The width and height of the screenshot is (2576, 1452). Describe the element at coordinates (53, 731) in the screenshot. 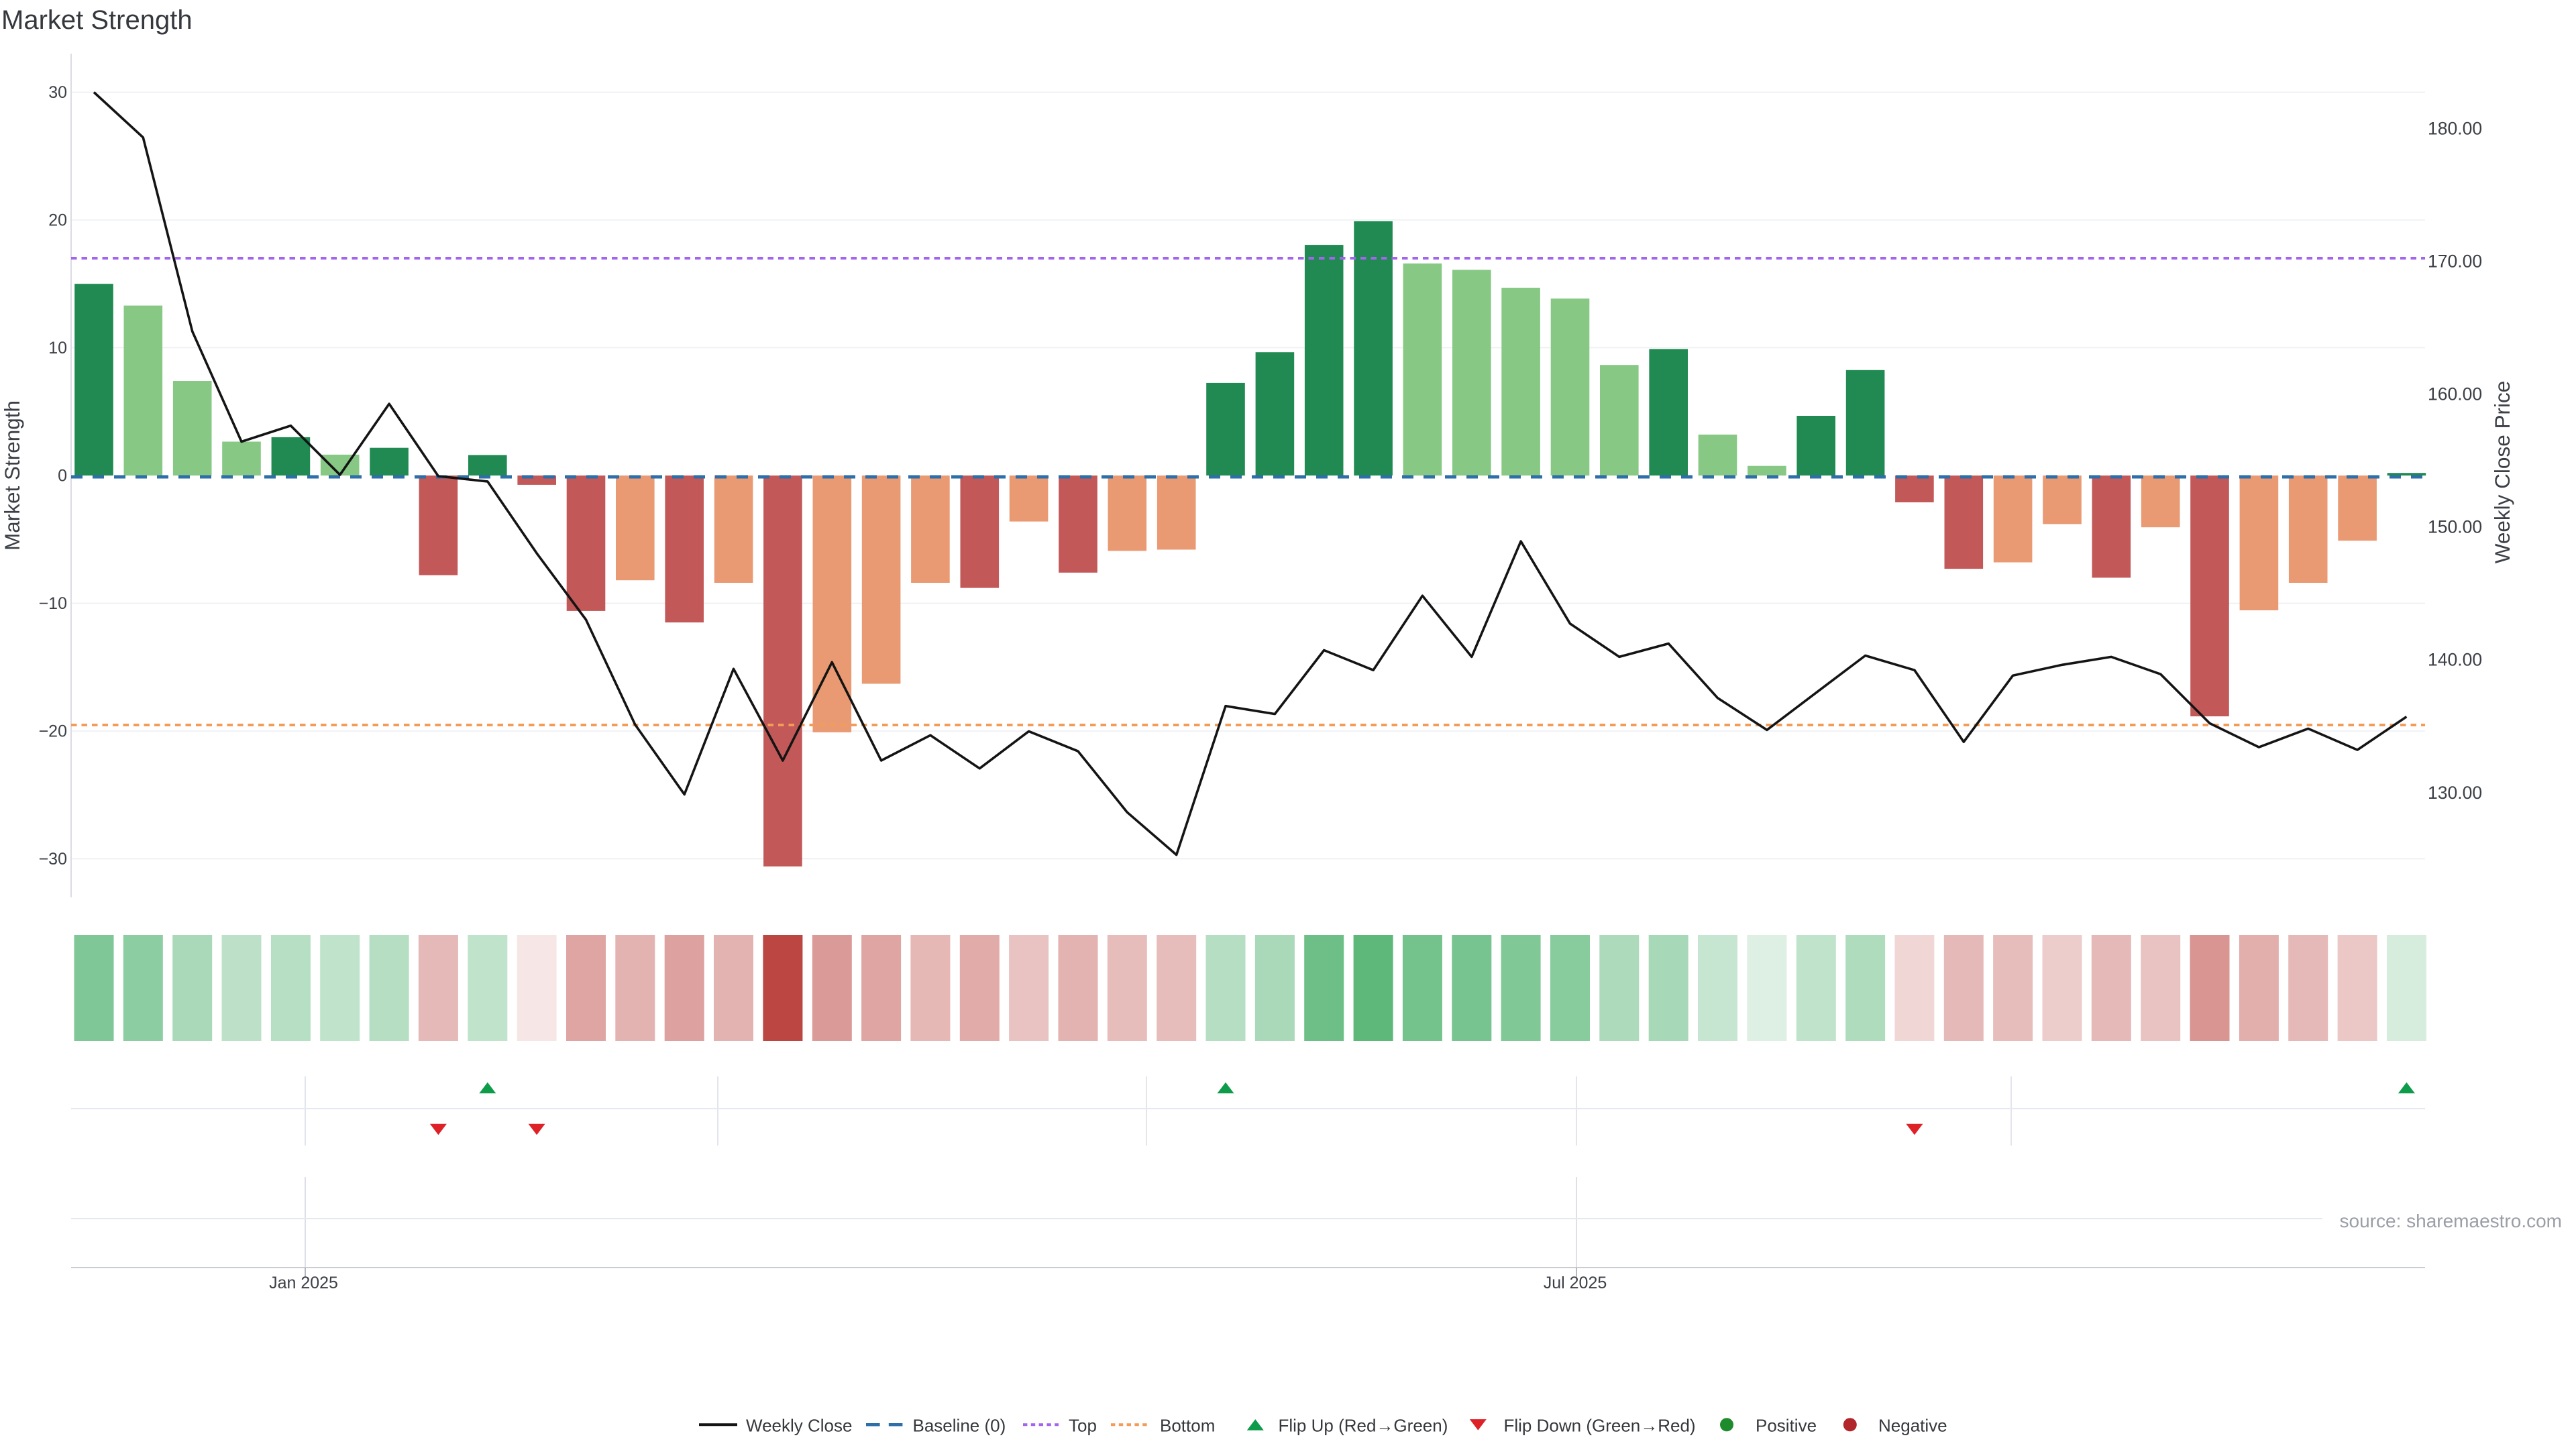

I see `svg-text: −20` at that location.